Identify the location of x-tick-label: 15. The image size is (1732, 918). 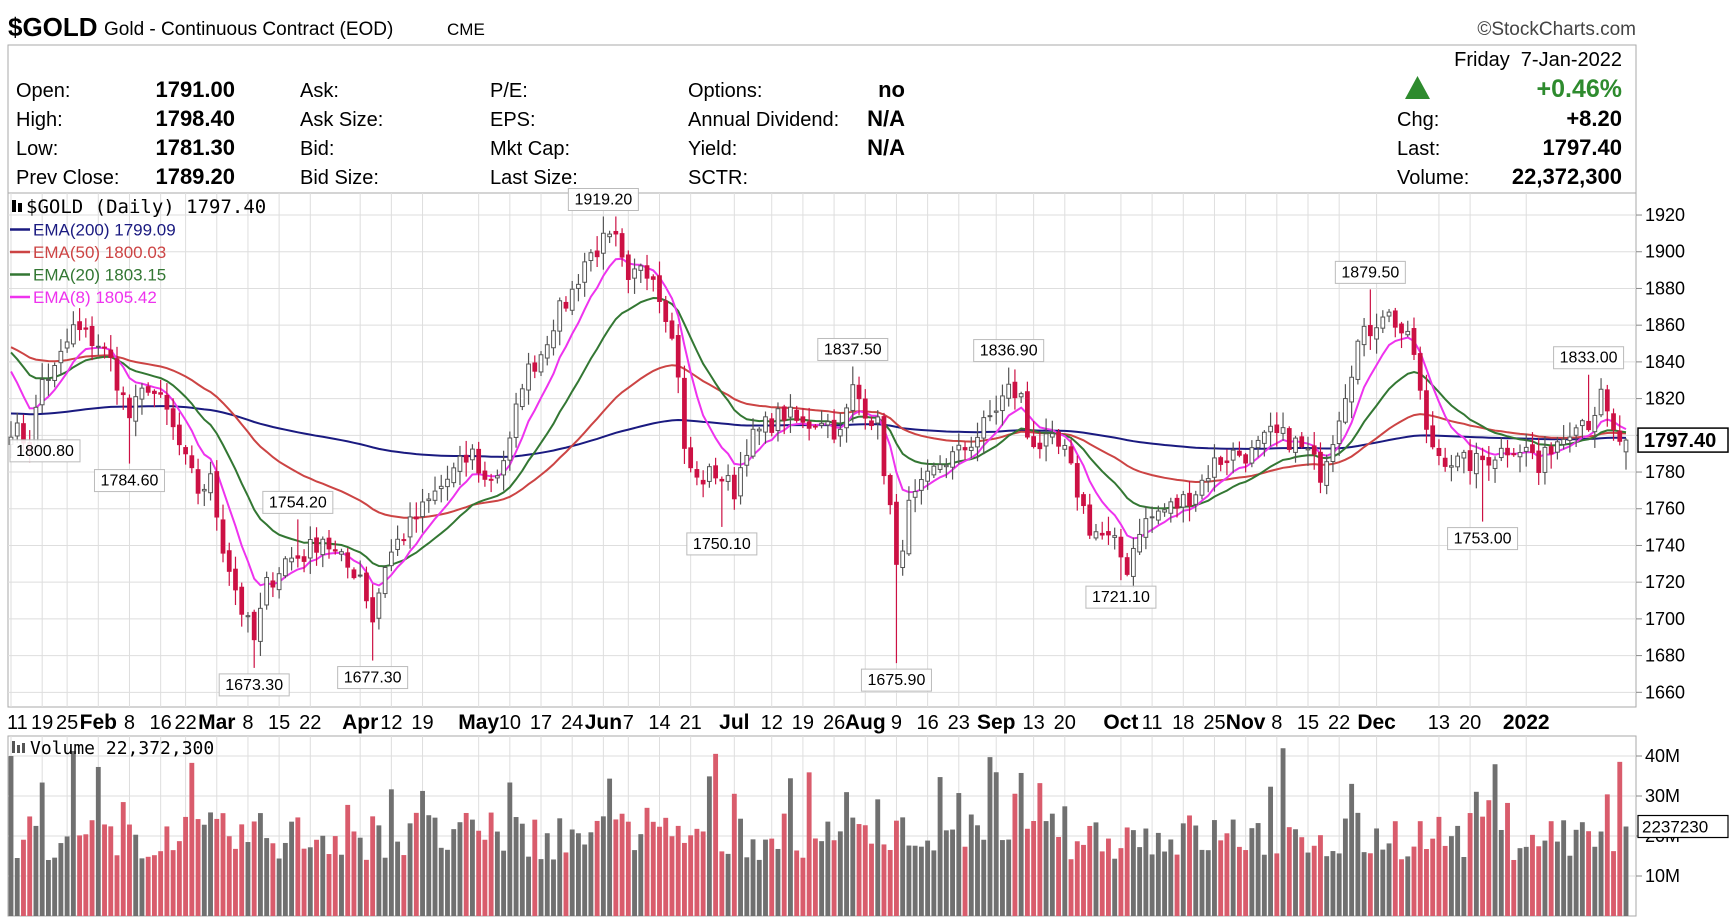
(1308, 723).